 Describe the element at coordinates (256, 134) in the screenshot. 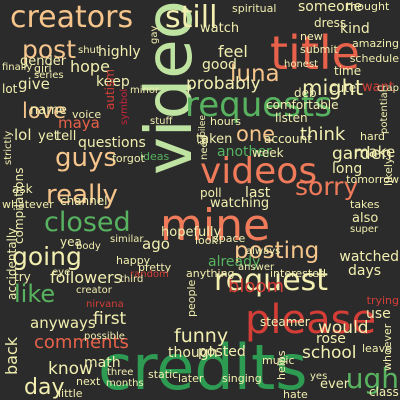

I see `word-one: one` at that location.